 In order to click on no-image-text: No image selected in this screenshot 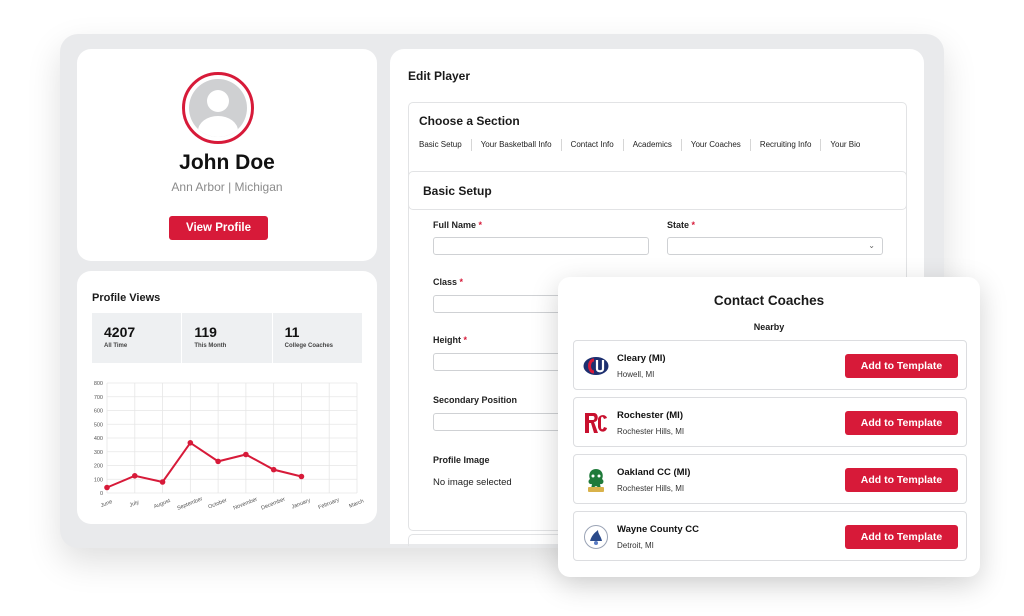, I will do `click(472, 482)`.